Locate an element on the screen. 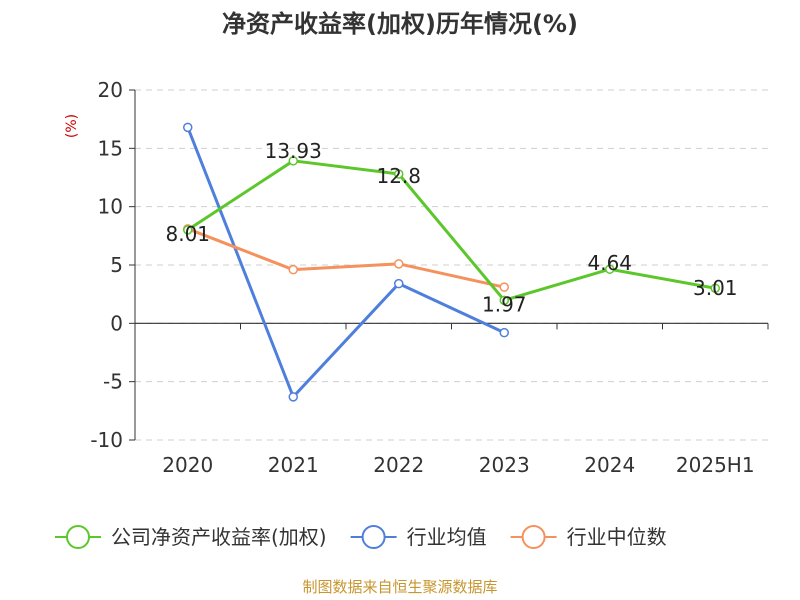  source-note: 制图数据来自恒生聚源数据库 is located at coordinates (399, 587).